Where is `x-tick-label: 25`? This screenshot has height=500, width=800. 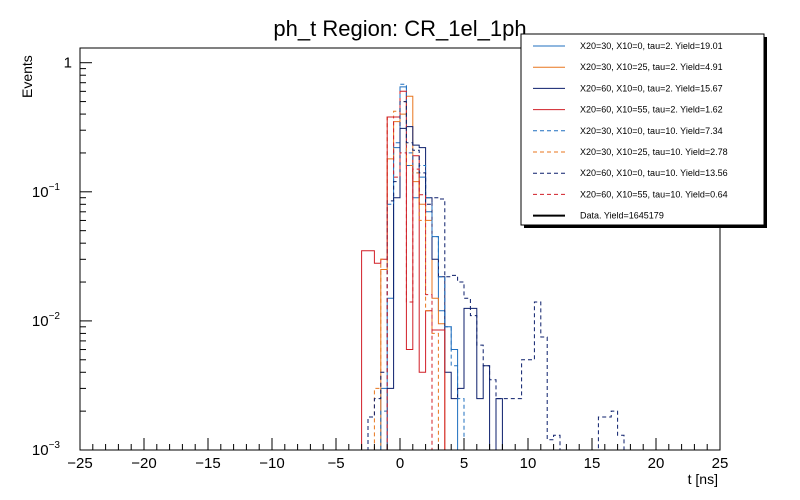 x-tick-label: 25 is located at coordinates (720, 463).